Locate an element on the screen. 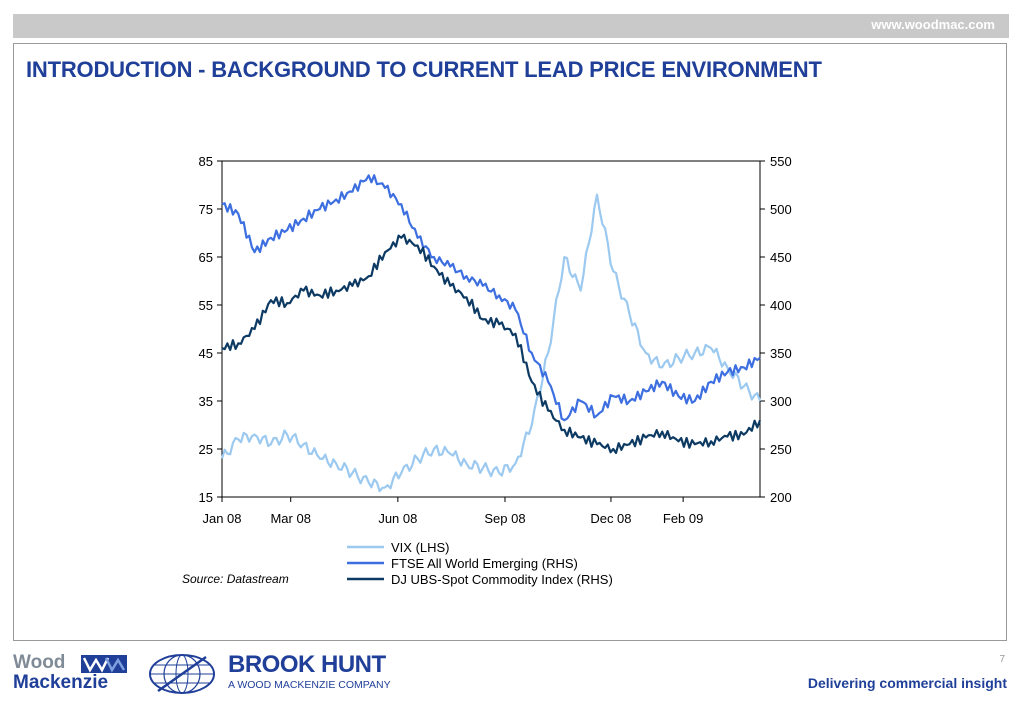 The width and height of the screenshot is (1023, 708). y-left-tick-label: 15 is located at coordinates (206, 497).